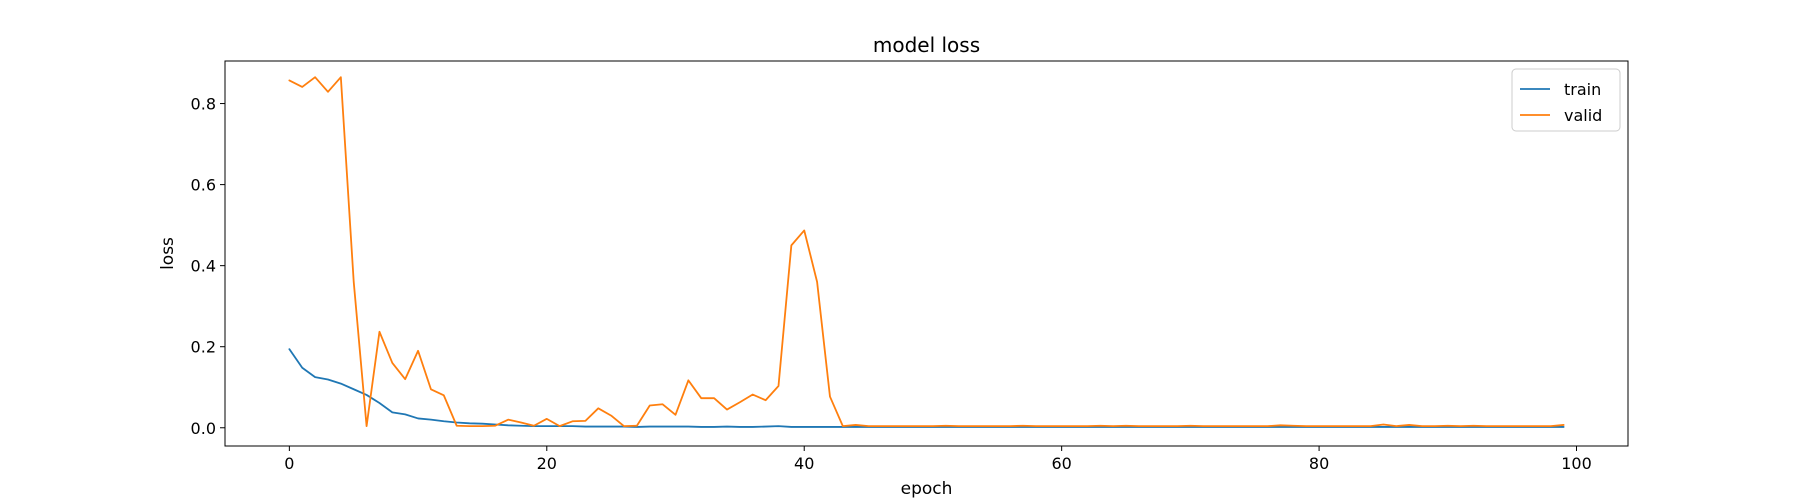 The height and width of the screenshot is (500, 1800). What do you see at coordinates (1576, 463) in the screenshot?
I see `x-tick-label: 100` at bounding box center [1576, 463].